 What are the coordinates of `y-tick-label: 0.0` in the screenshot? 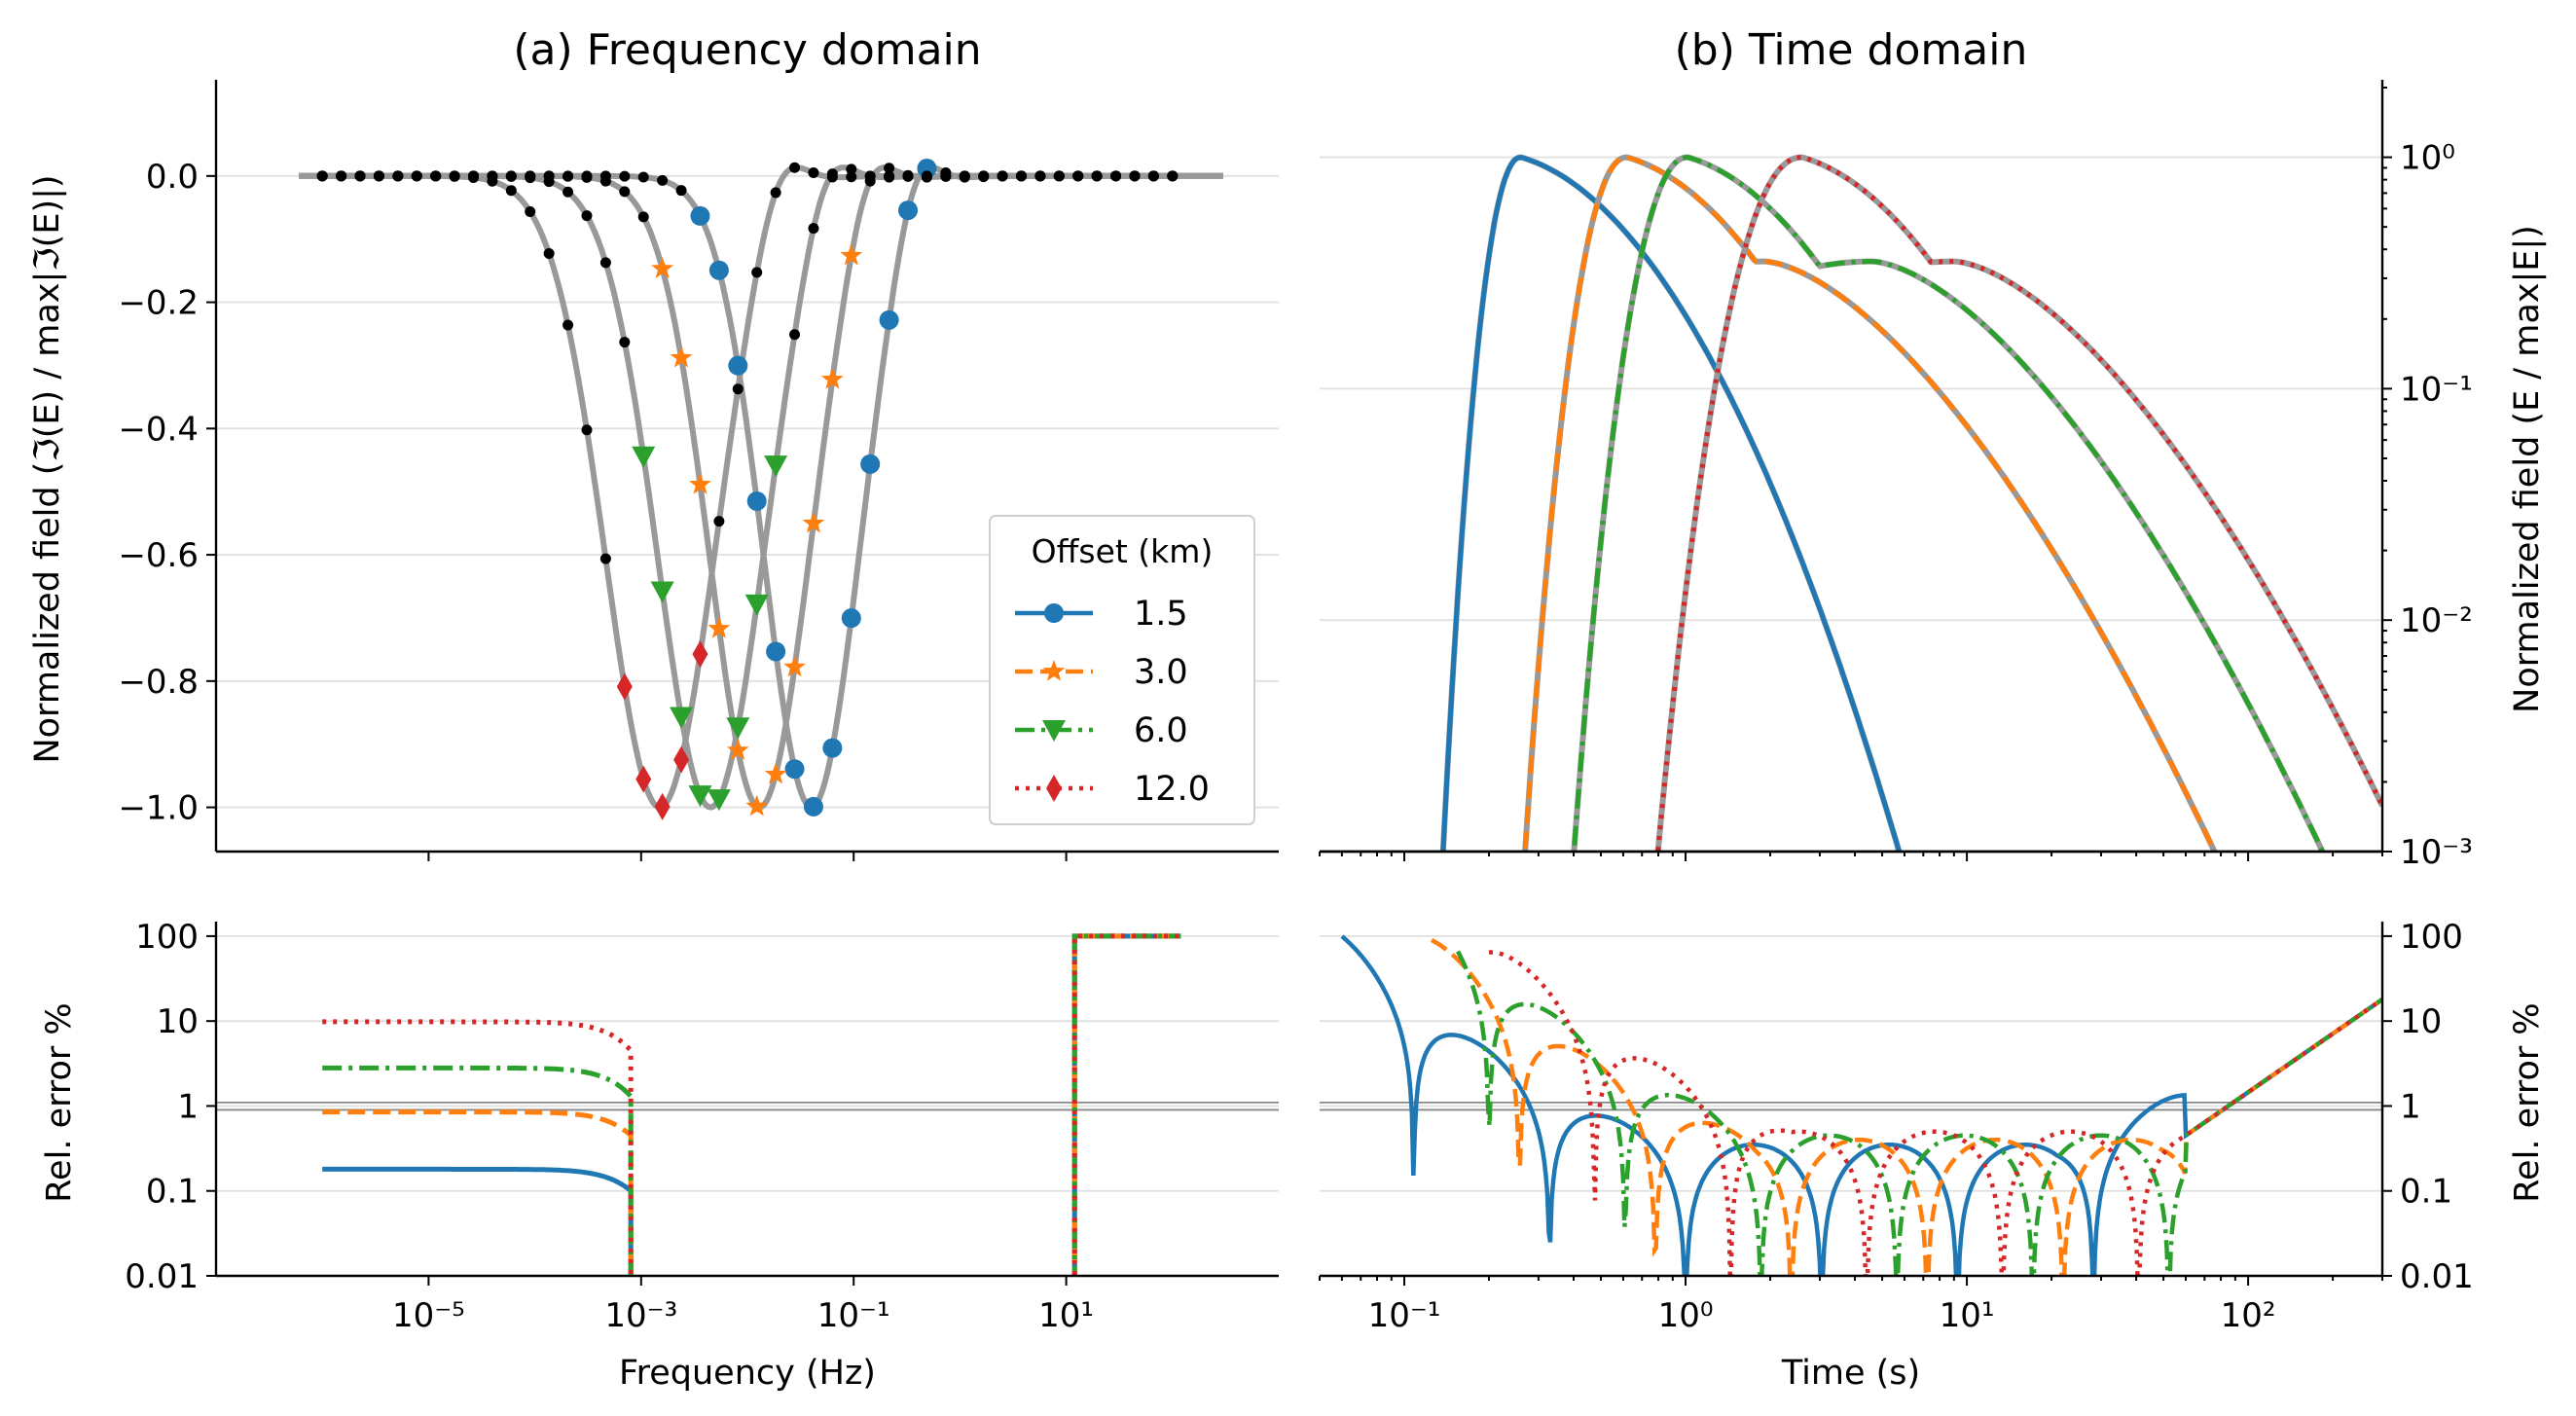 It's located at (172, 177).